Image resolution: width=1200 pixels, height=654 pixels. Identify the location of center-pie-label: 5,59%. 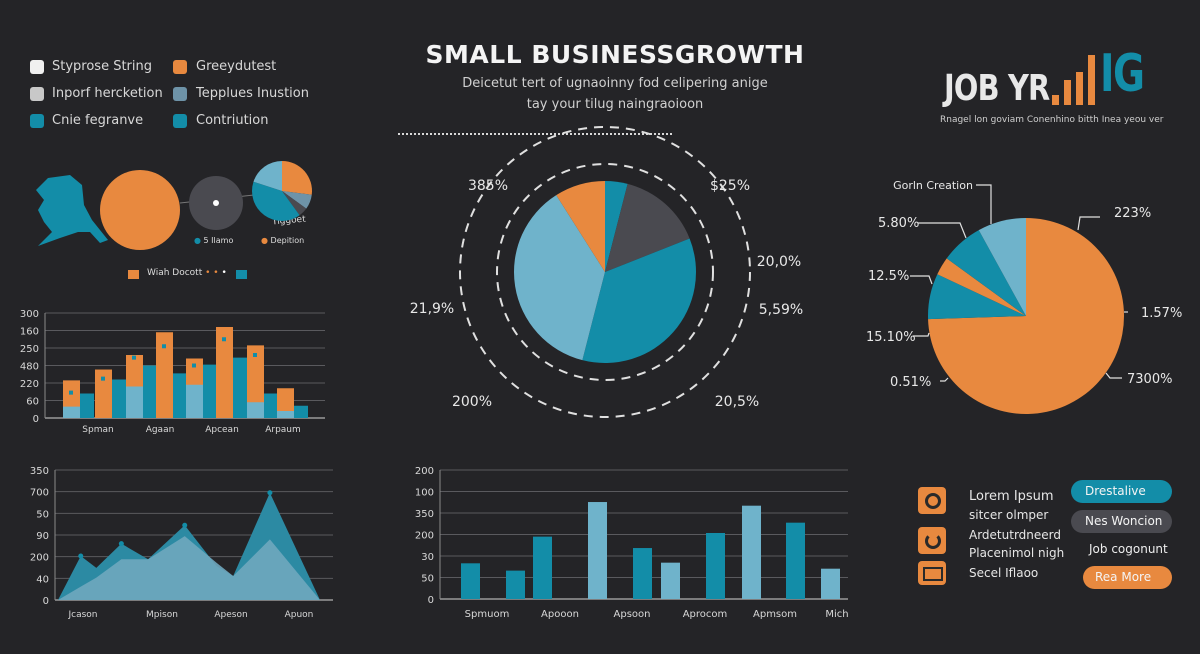
(781, 310).